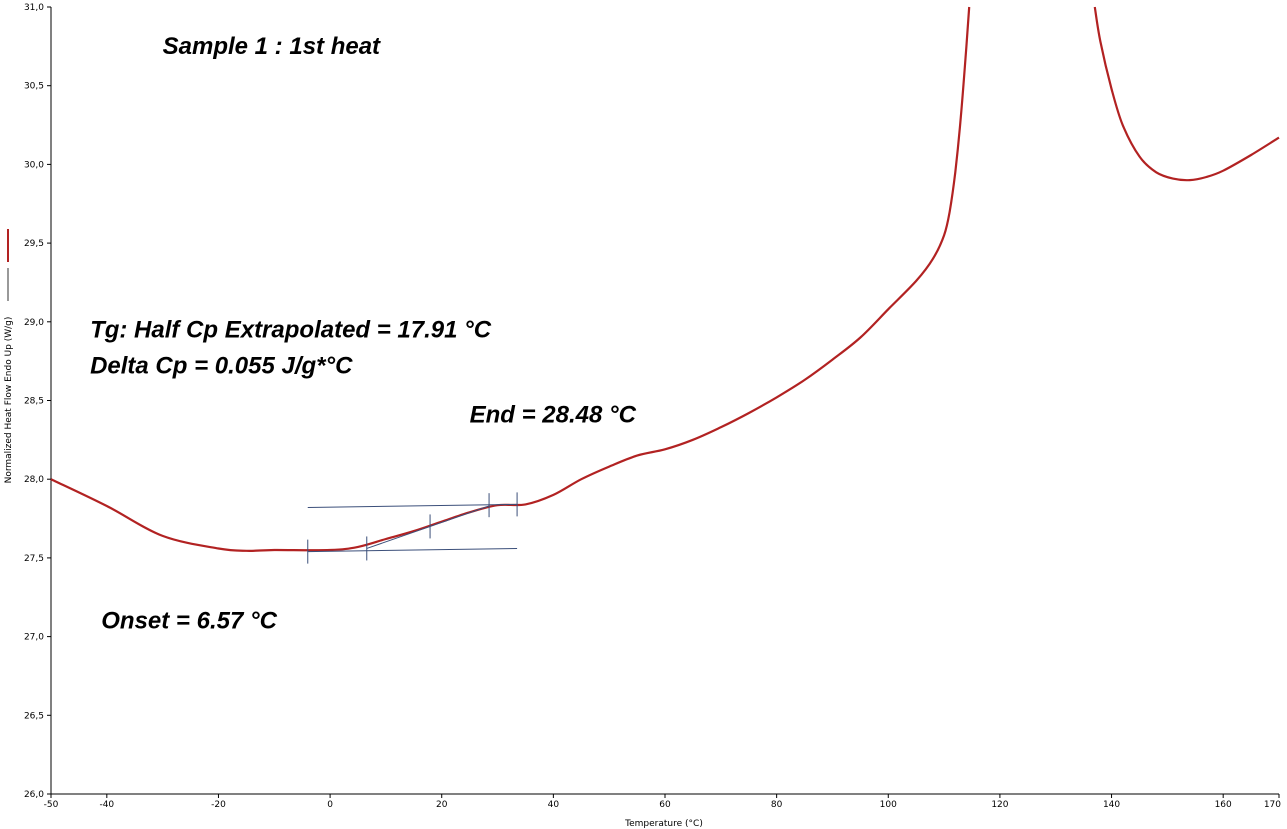 The height and width of the screenshot is (829, 1287). What do you see at coordinates (665, 805) in the screenshot?
I see `x-tick-label: 60` at bounding box center [665, 805].